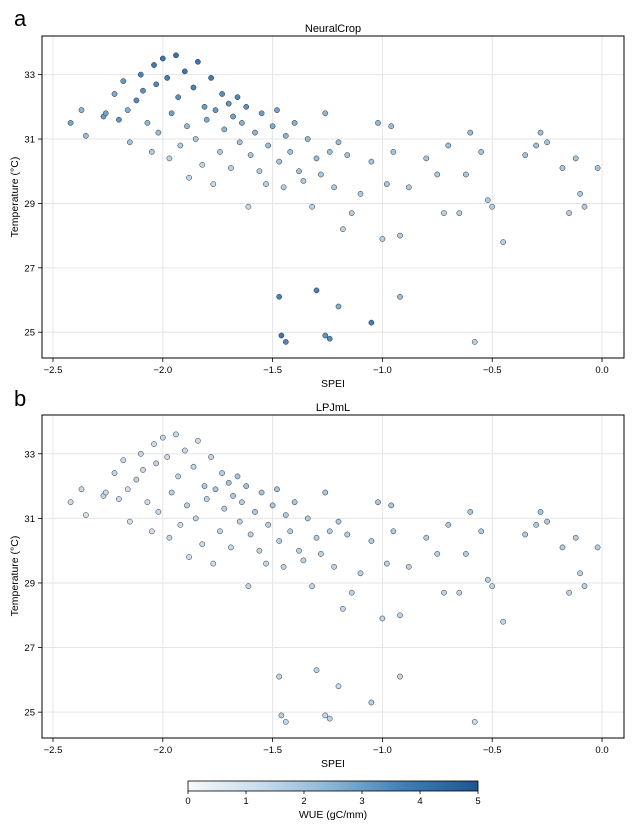 The width and height of the screenshot is (634, 834). I want to click on x-tick-label: −1.5, so click(272, 750).